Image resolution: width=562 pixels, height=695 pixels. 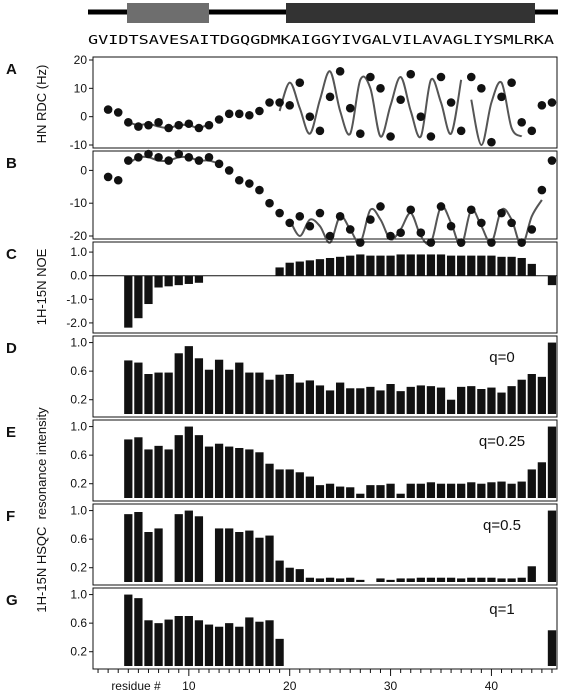 I want to click on x-tick-label: 20, so click(x=290, y=686).